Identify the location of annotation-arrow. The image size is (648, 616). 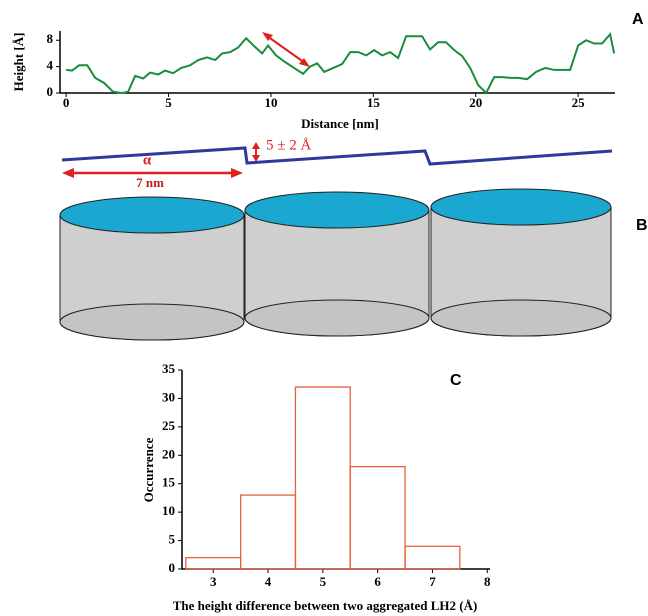
(286, 49).